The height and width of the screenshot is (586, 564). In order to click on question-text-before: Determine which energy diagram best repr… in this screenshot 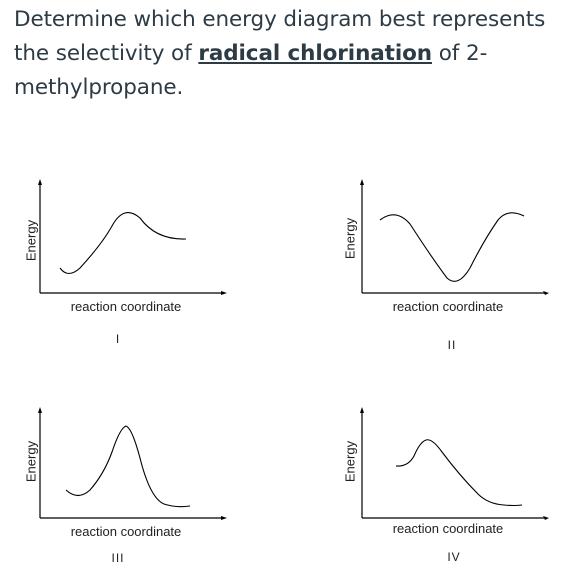, I will do `click(280, 36)`.